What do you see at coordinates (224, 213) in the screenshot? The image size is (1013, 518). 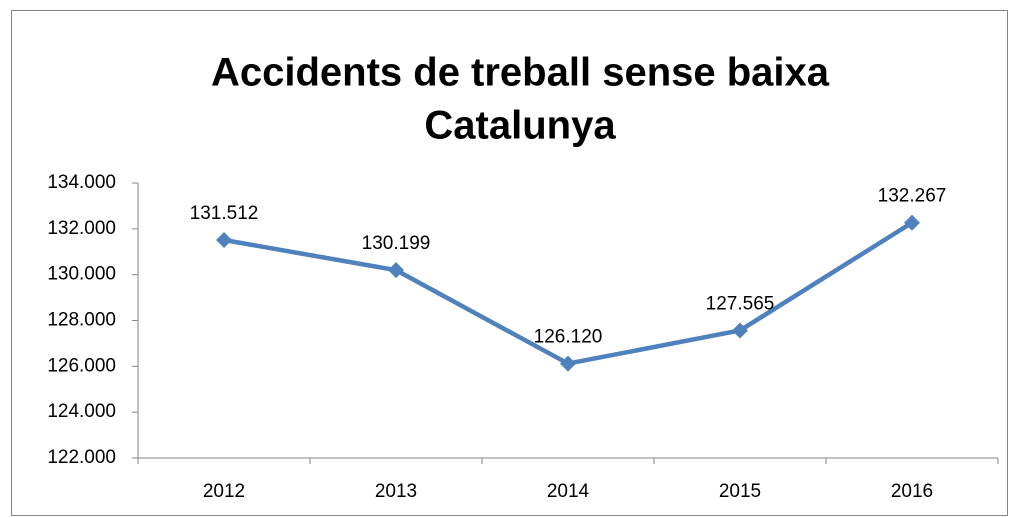 I see `data-label: 131.512` at bounding box center [224, 213].